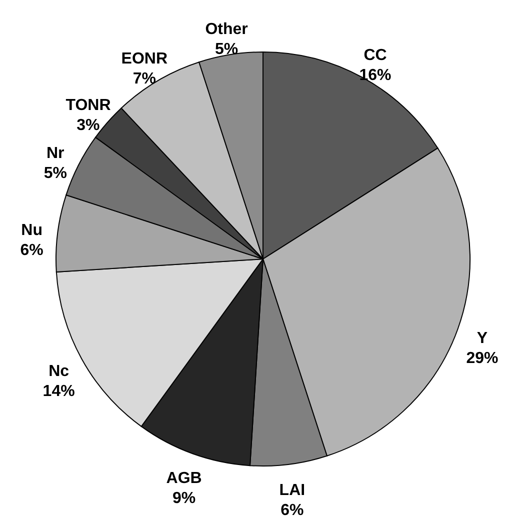  What do you see at coordinates (58, 391) in the screenshot?
I see `data-label: 14%` at bounding box center [58, 391].